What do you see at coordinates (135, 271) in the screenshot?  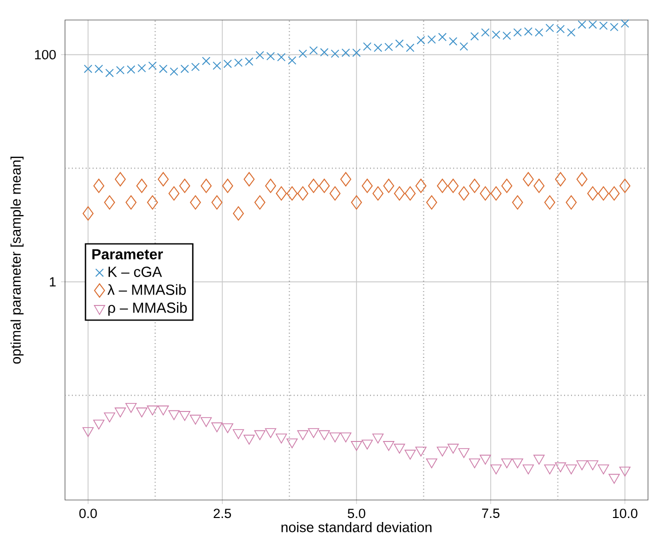 I see `legend-label: K – cGA` at bounding box center [135, 271].